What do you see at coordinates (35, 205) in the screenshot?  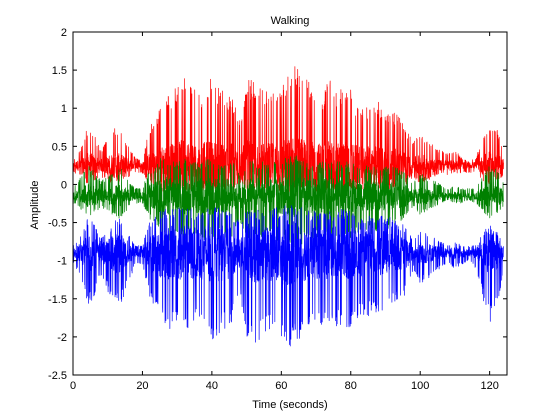 I see `y-axis-label: Amplitude` at bounding box center [35, 205].